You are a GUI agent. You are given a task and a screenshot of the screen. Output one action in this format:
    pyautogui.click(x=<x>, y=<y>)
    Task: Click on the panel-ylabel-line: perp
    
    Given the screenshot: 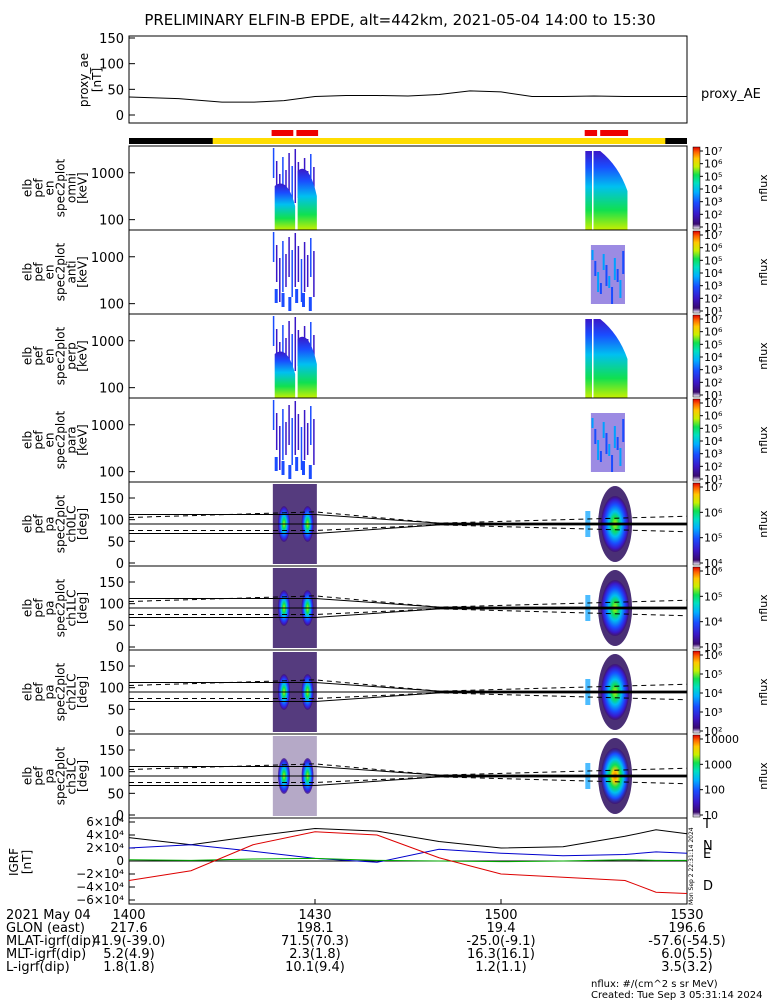 What is the action you would take?
    pyautogui.click(x=72, y=356)
    